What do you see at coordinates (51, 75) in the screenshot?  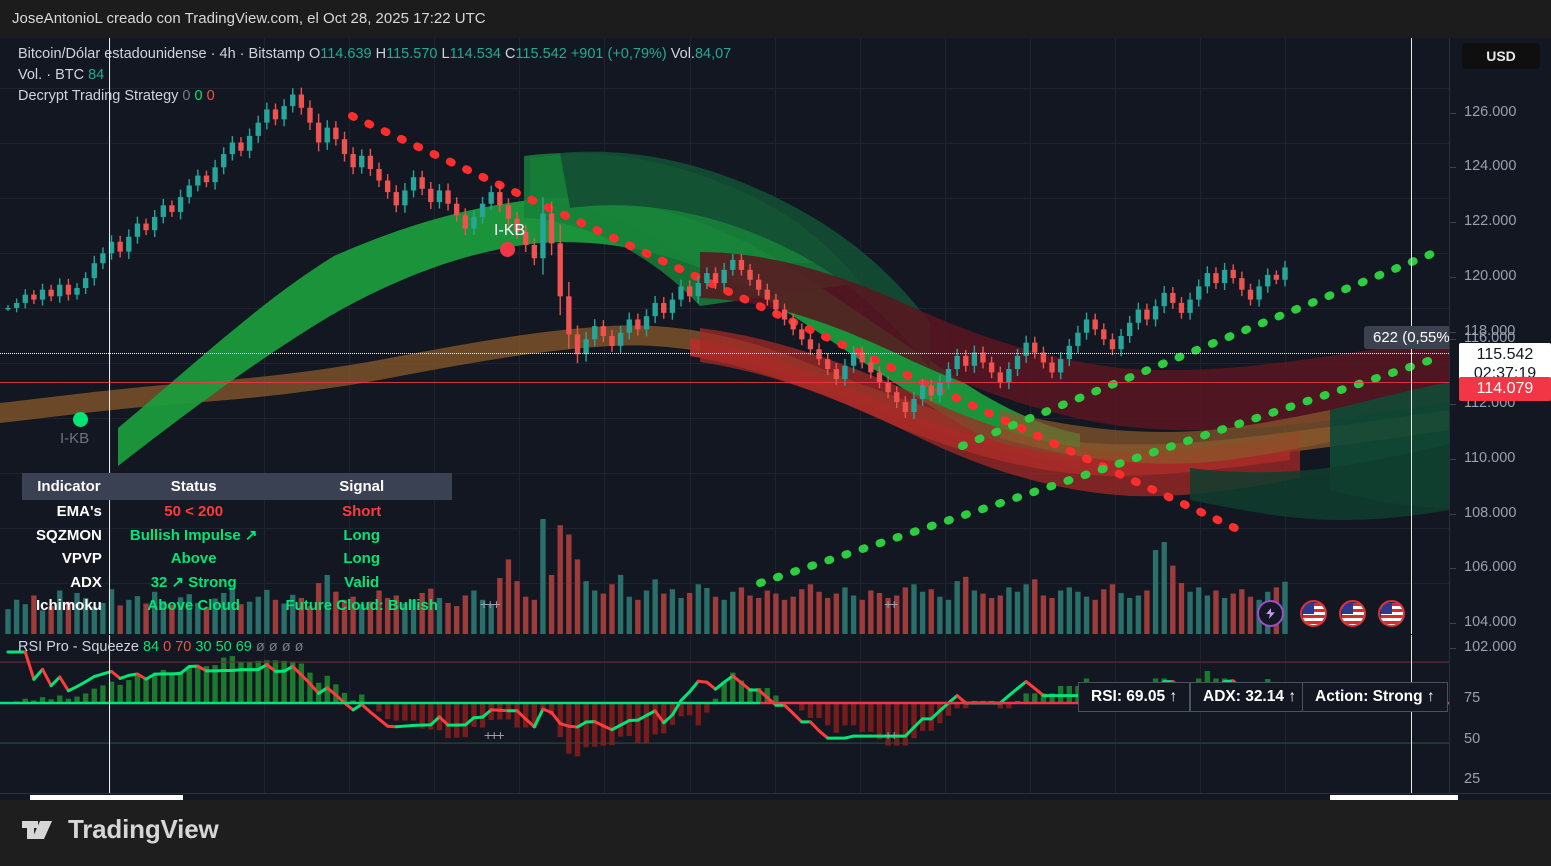 I see `legend-volume-title: Vol. · BTC` at bounding box center [51, 75].